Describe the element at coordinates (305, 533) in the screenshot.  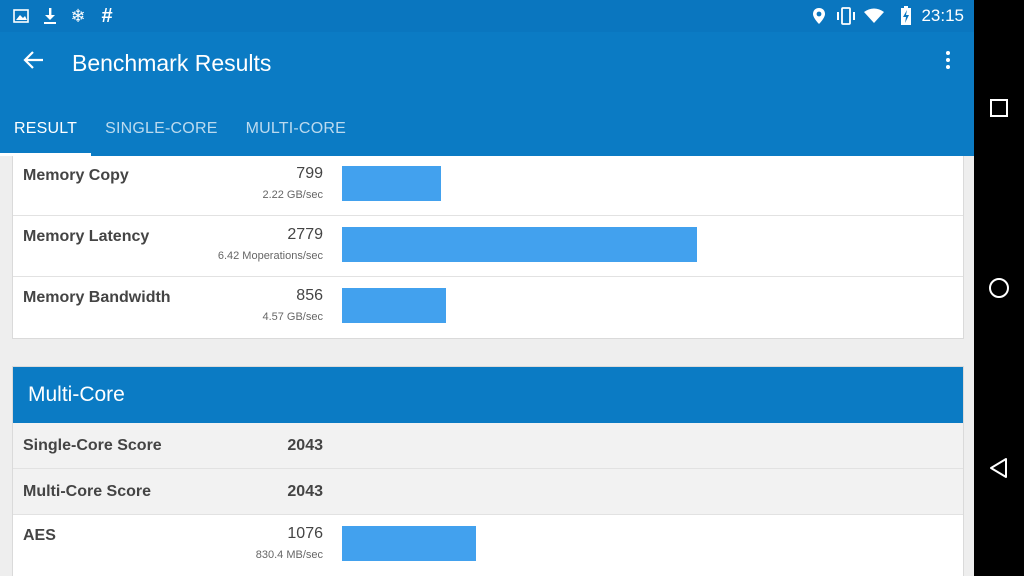
I see `row-score: 1076` at that location.